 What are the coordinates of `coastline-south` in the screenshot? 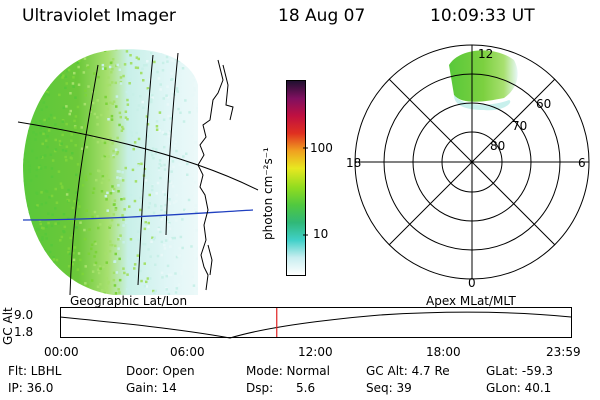 It's located at (210, 260).